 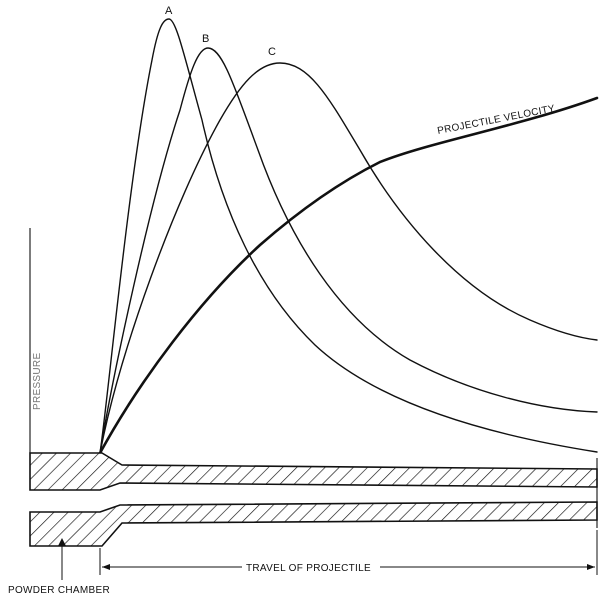 I want to click on barrel-upper-wall, so click(x=313, y=471).